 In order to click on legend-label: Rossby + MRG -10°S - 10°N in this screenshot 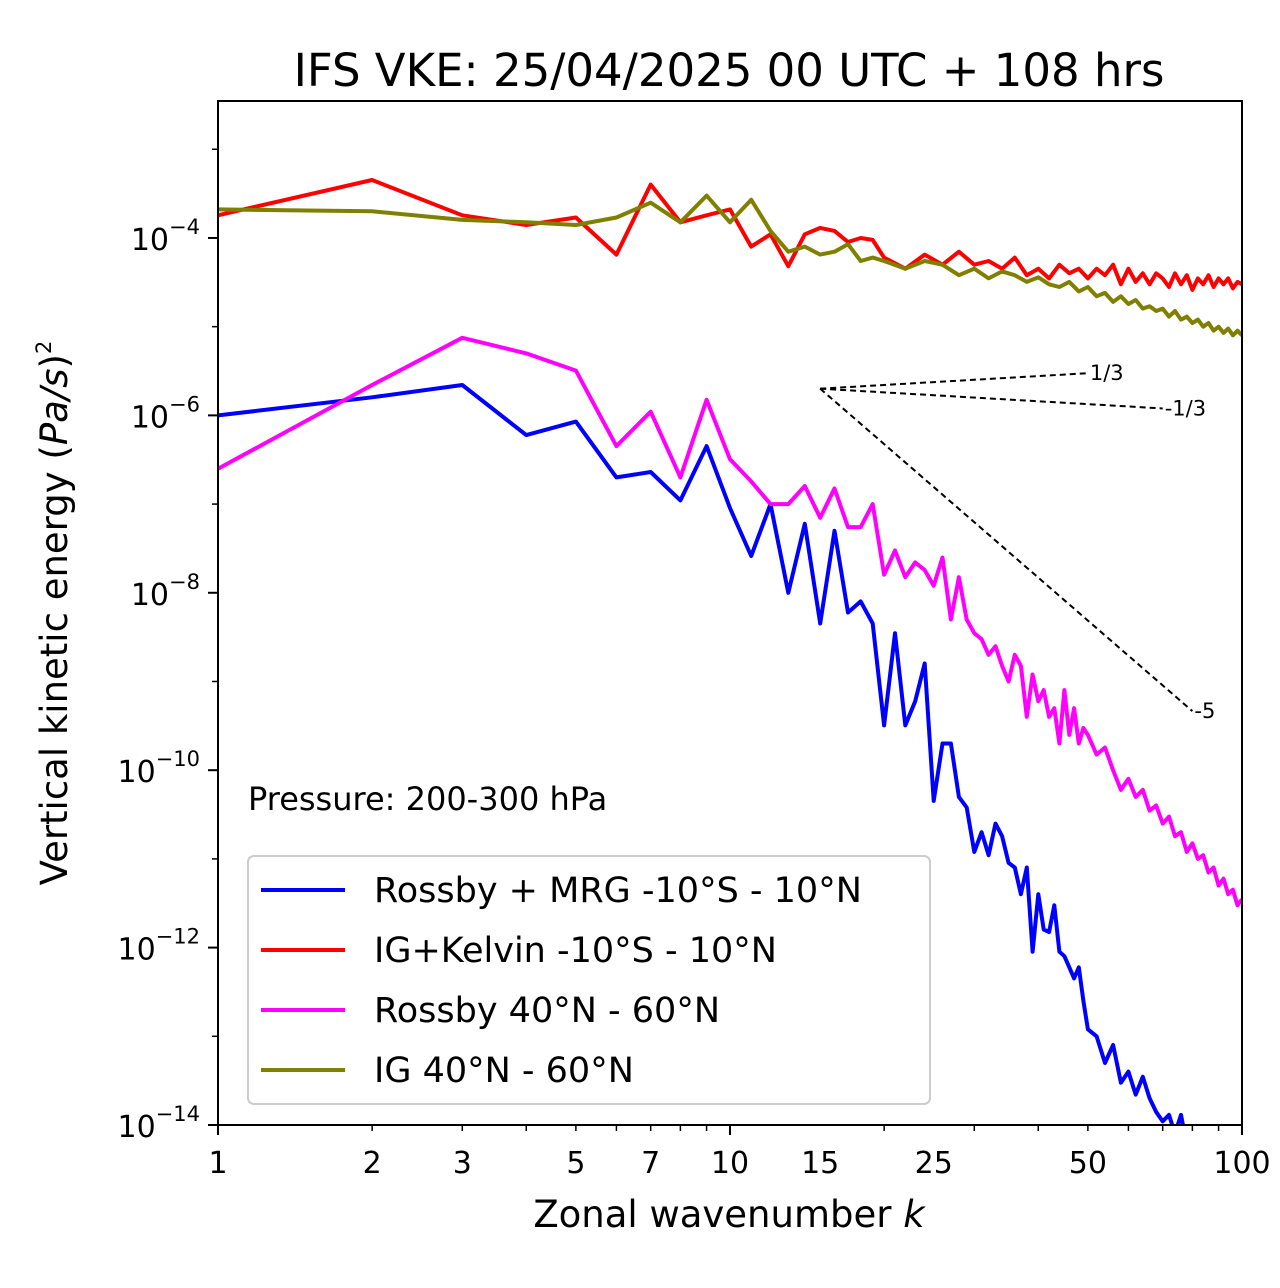, I will do `click(618, 891)`.